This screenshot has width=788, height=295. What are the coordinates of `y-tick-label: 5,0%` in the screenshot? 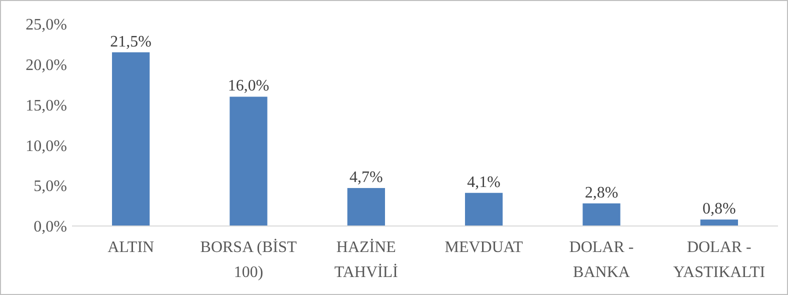 It's located at (50, 187).